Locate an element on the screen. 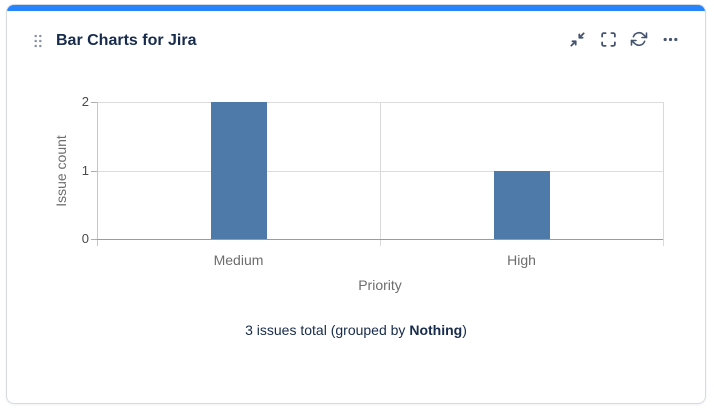  bar-high is located at coordinates (521, 204).